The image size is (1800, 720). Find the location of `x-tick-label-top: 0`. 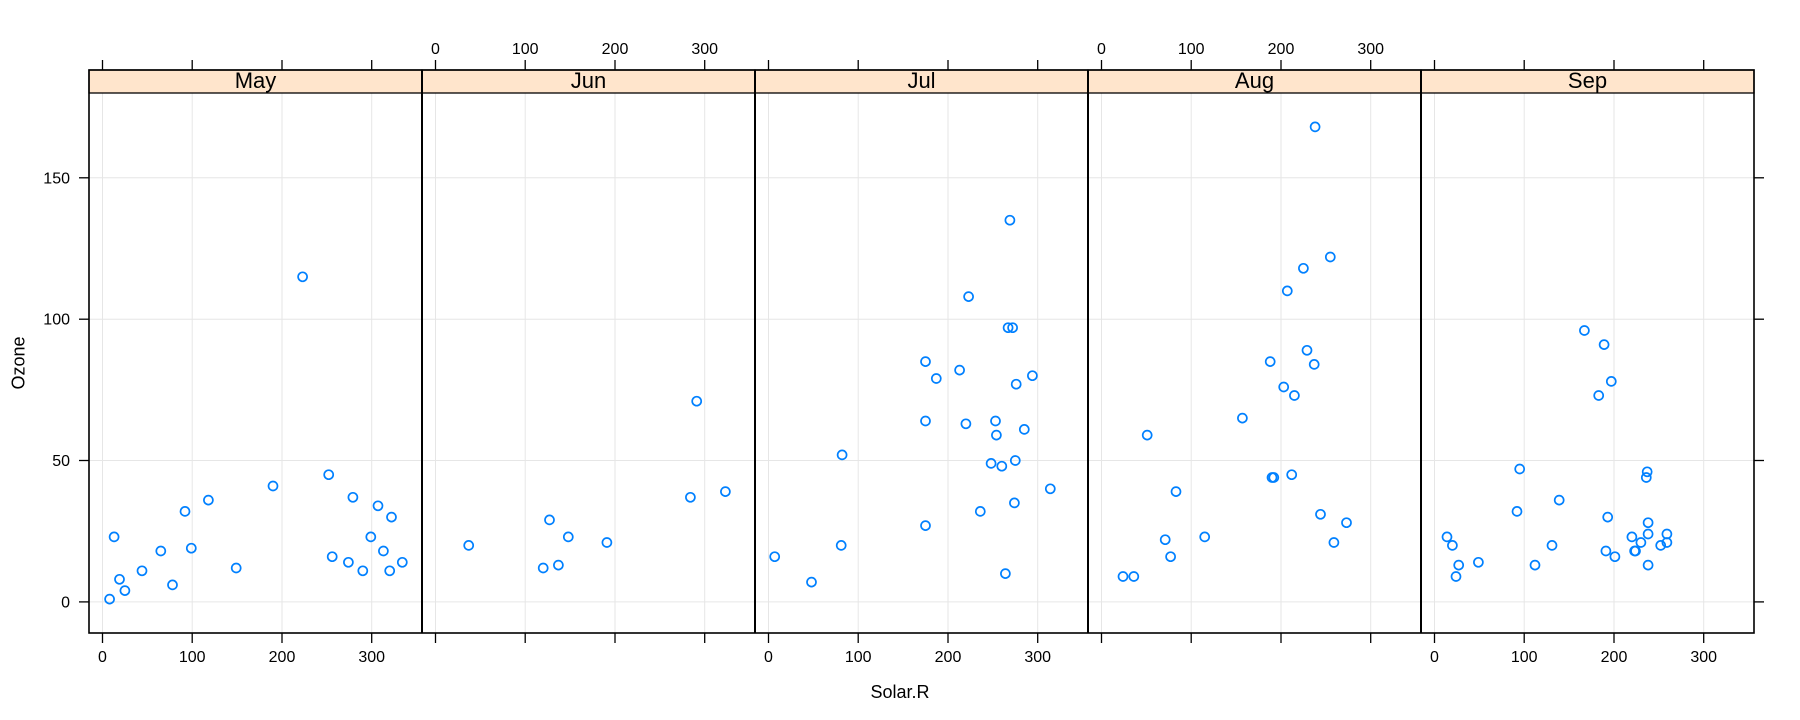

x-tick-label-top: 0 is located at coordinates (1101, 49).